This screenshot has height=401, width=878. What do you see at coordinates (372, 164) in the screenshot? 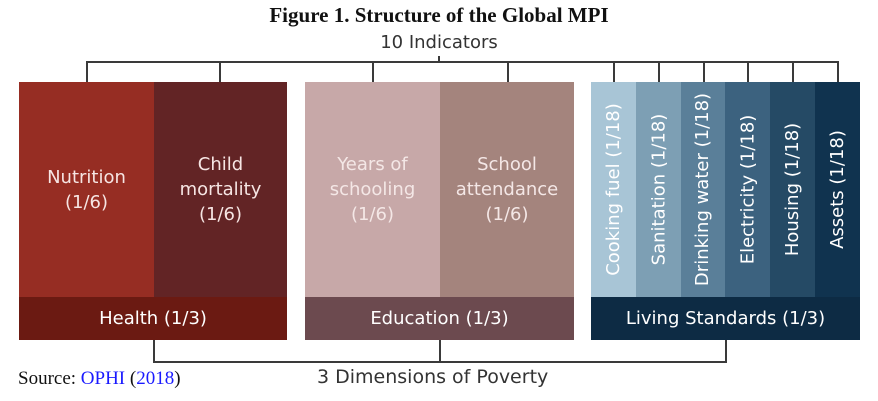
I see `indicator-years-of-schooling-name-1: Years of` at bounding box center [372, 164].